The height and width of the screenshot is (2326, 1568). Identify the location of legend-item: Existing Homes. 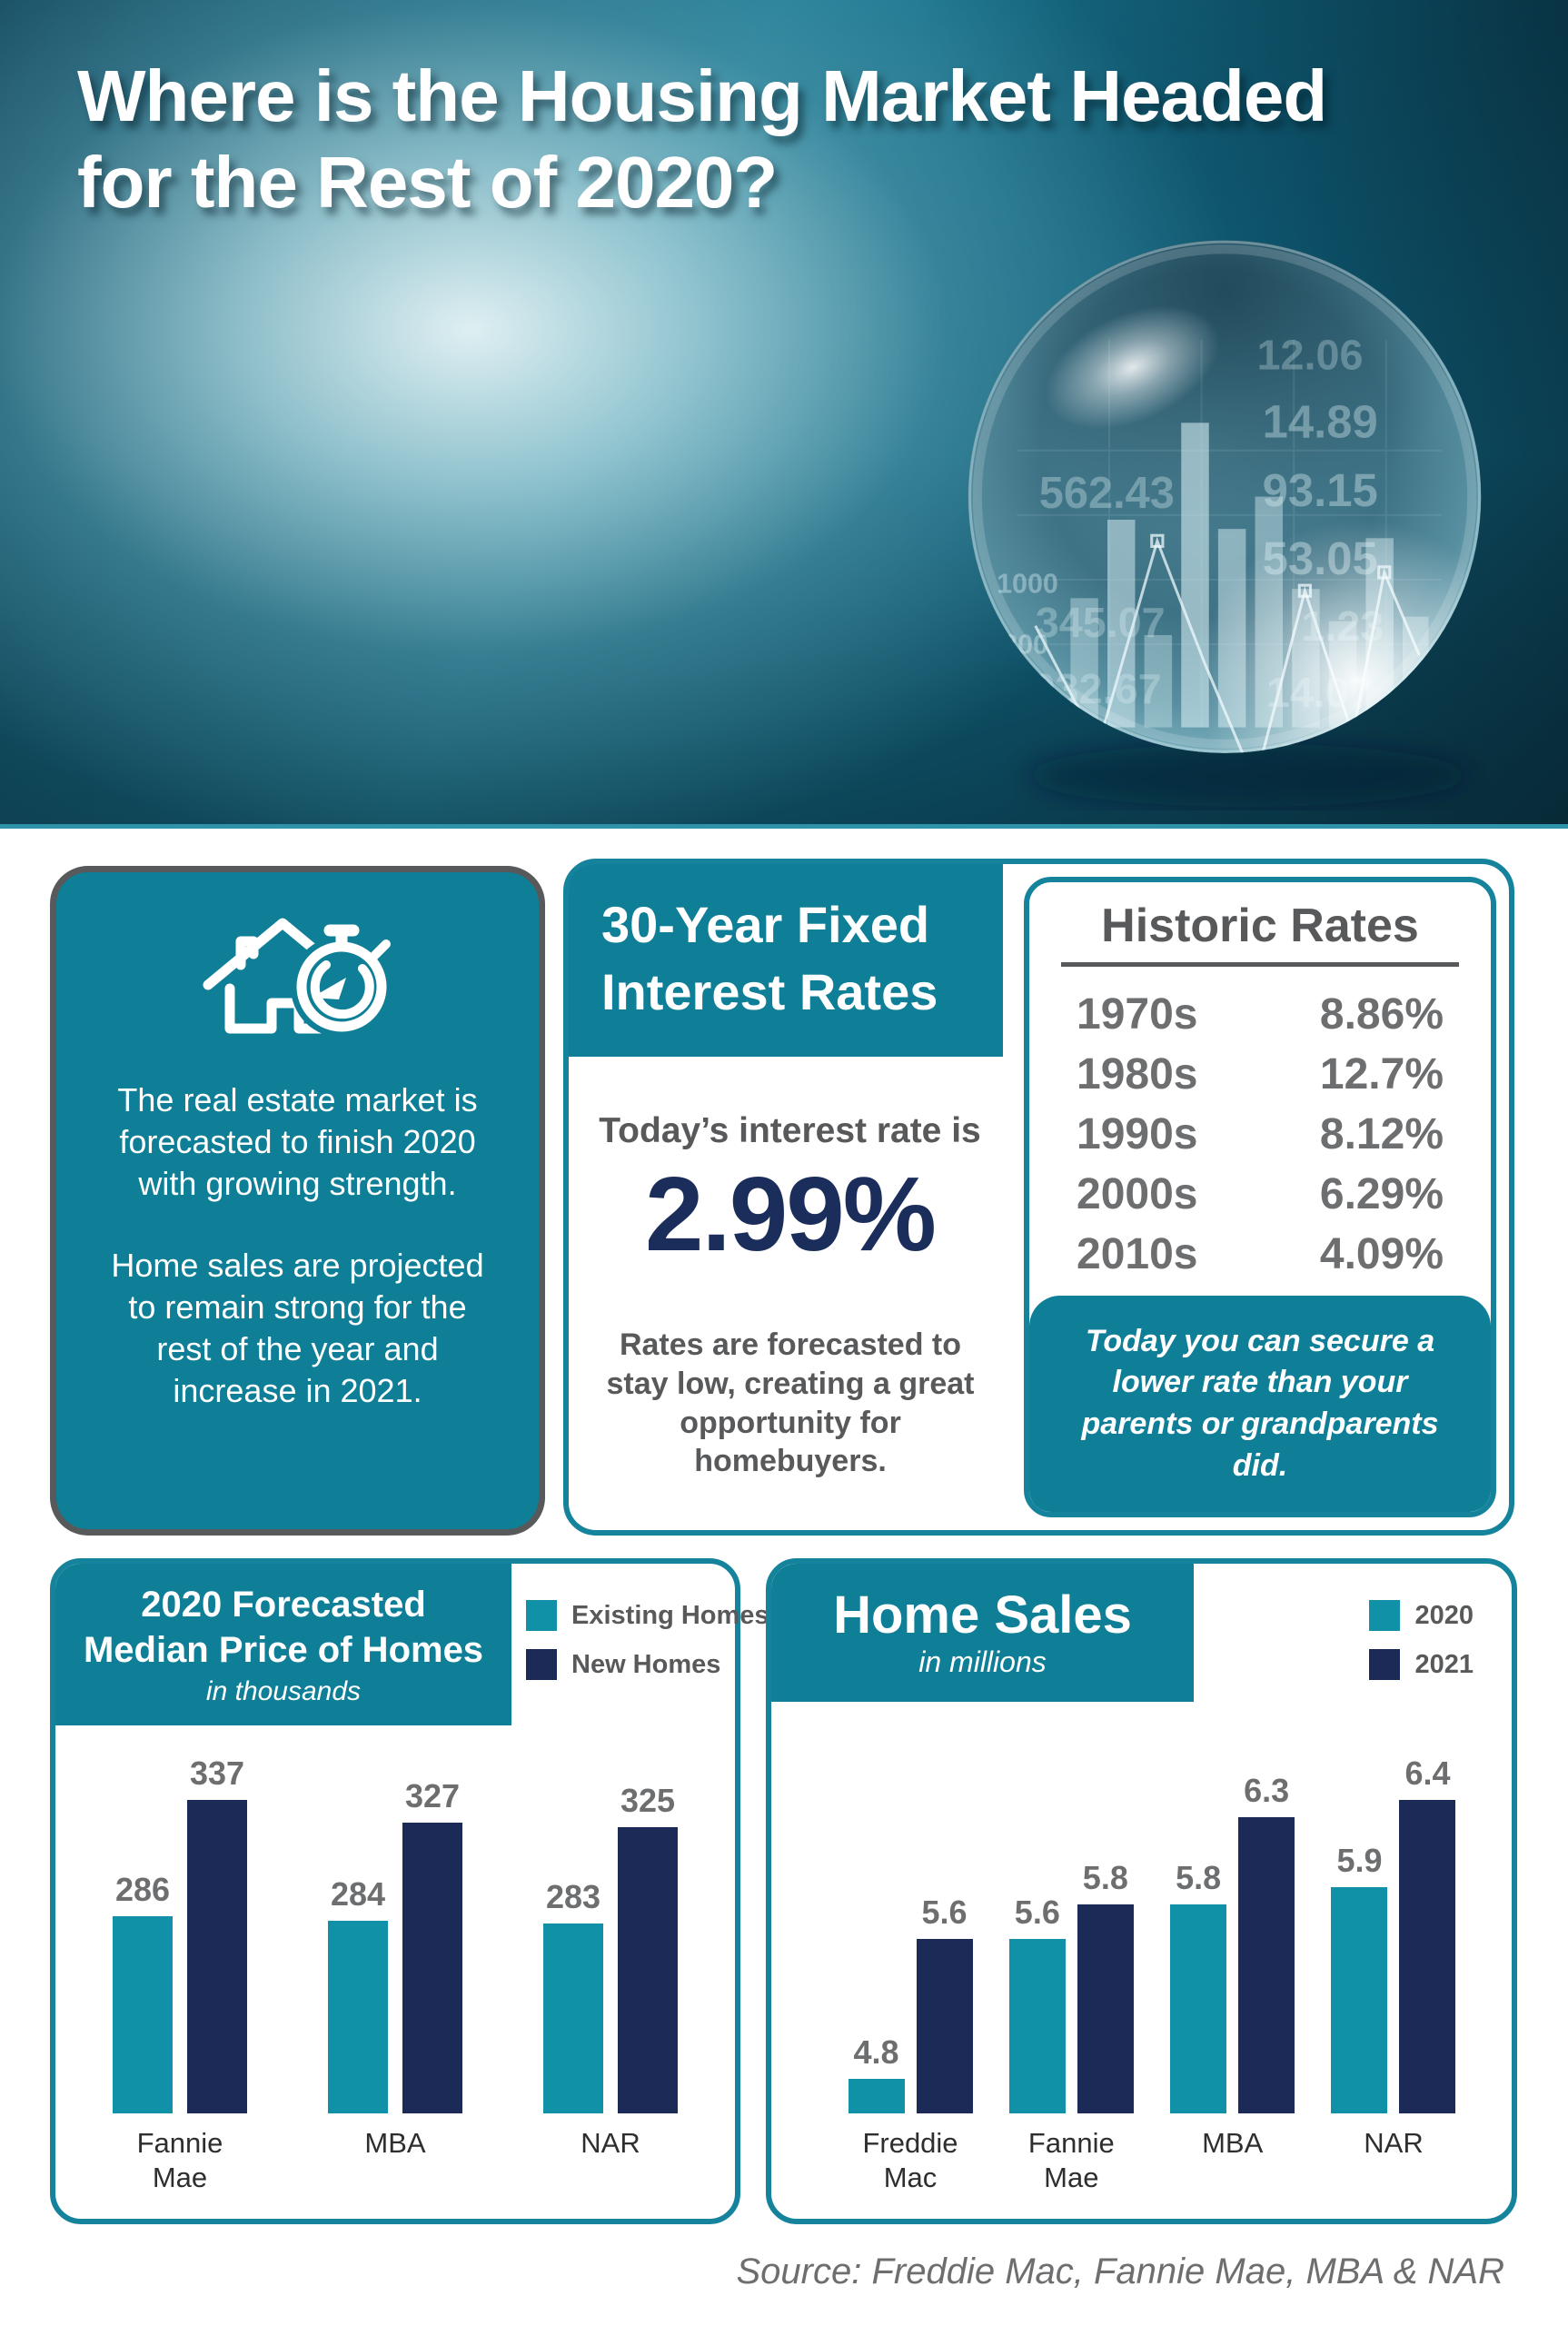
(647, 1615).